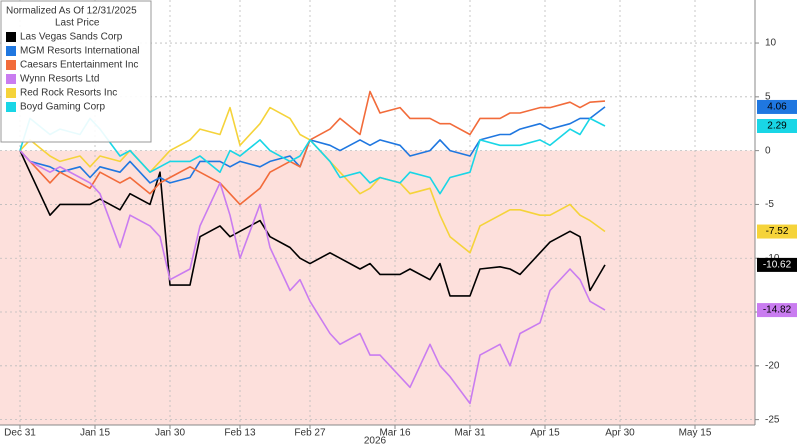 Image resolution: width=800 pixels, height=447 pixels. Describe the element at coordinates (59, 79) in the screenshot. I see `legend-label: Wynn Resorts Ltd` at that location.